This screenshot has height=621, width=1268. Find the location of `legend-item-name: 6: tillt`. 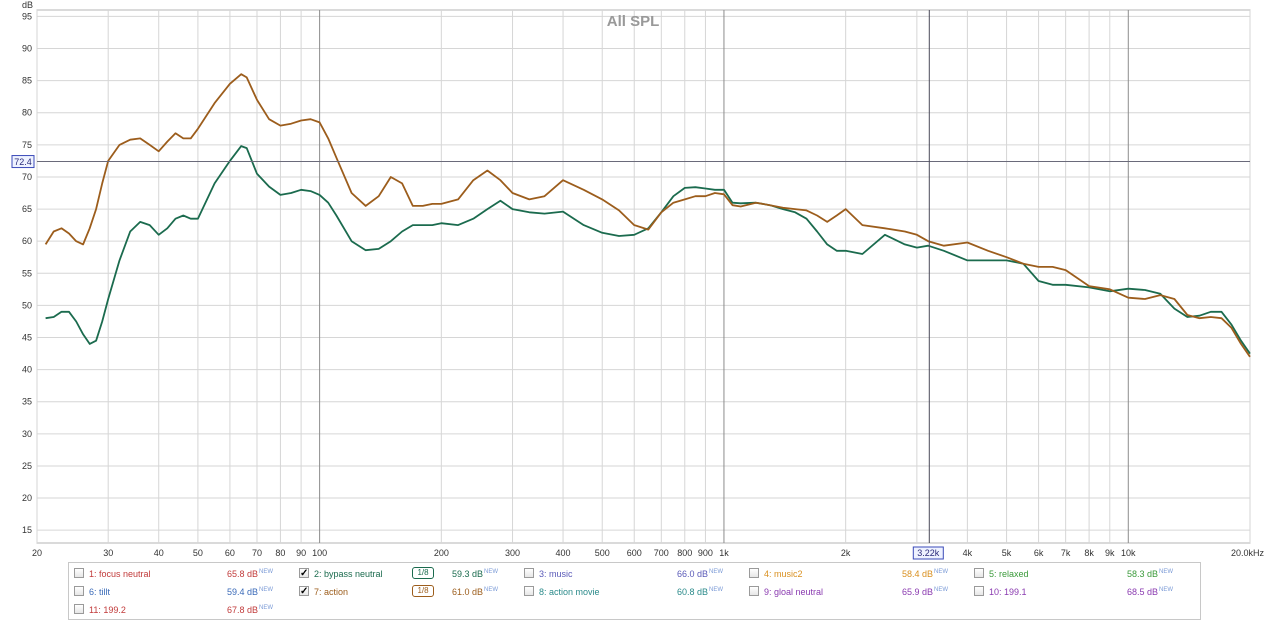

legend-item-name: 6: tillt is located at coordinates (100, 592).